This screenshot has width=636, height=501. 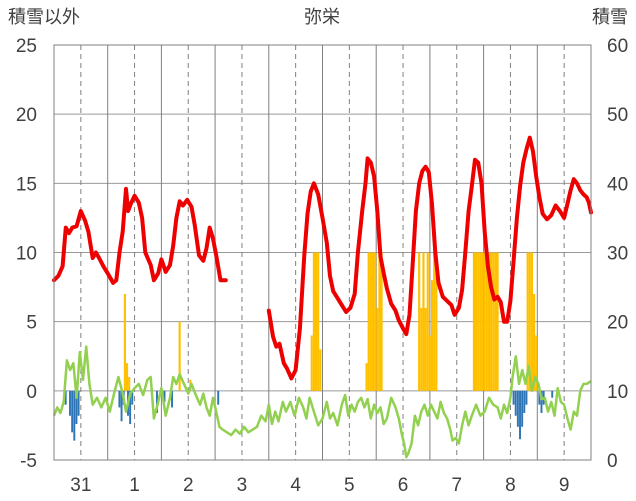 I want to click on left-tick-label: 0, so click(x=31, y=392).